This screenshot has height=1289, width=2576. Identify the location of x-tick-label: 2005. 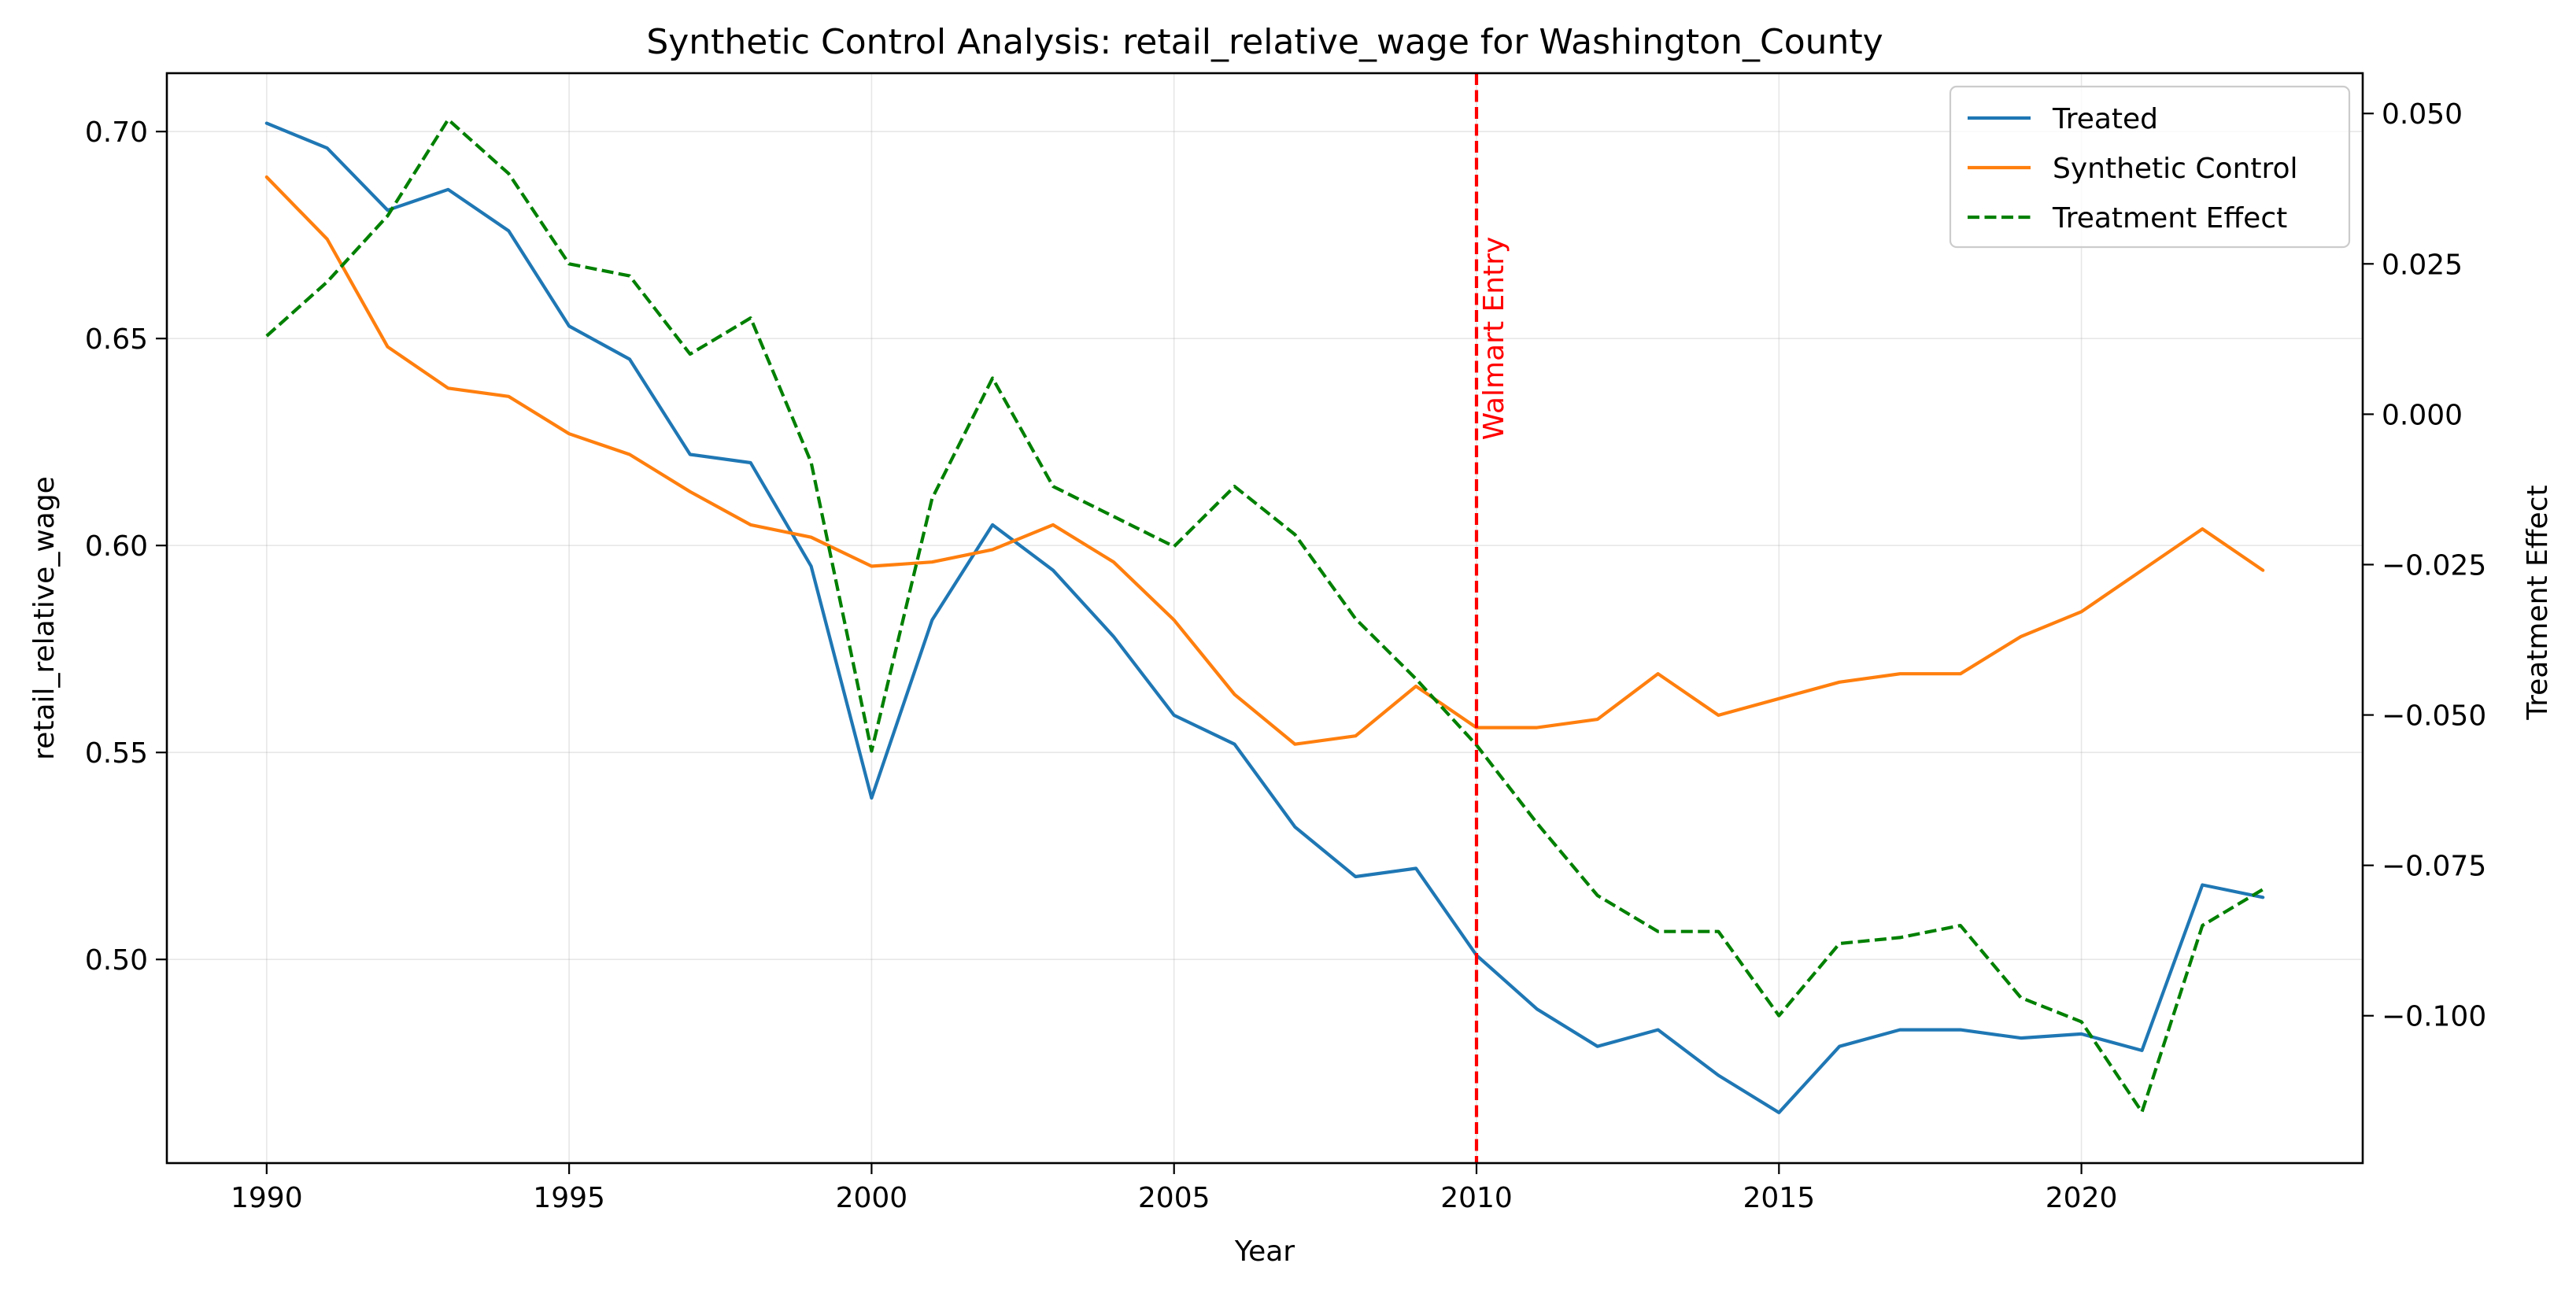
(1174, 1198).